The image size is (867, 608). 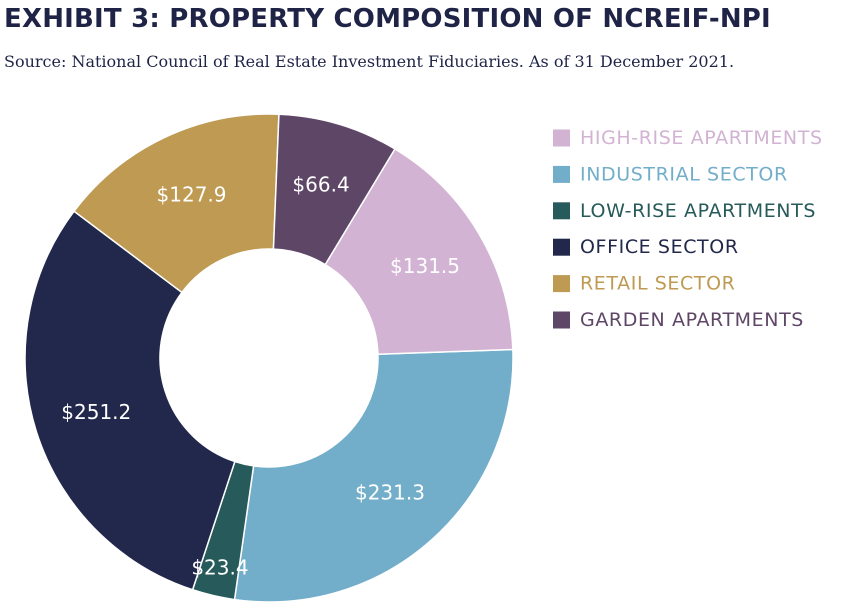 What do you see at coordinates (561, 138) in the screenshot?
I see `legend-swatch-high-rise-apartments` at bounding box center [561, 138].